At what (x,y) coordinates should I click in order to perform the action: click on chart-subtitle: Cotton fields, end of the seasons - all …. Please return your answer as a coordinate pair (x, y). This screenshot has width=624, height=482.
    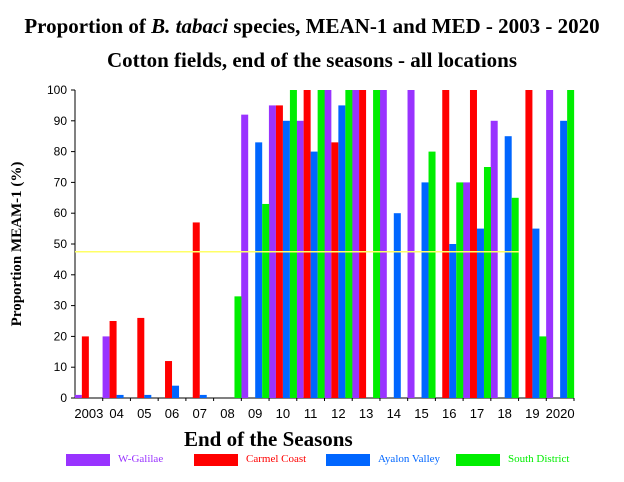
    Looking at the image, I should click on (312, 60).